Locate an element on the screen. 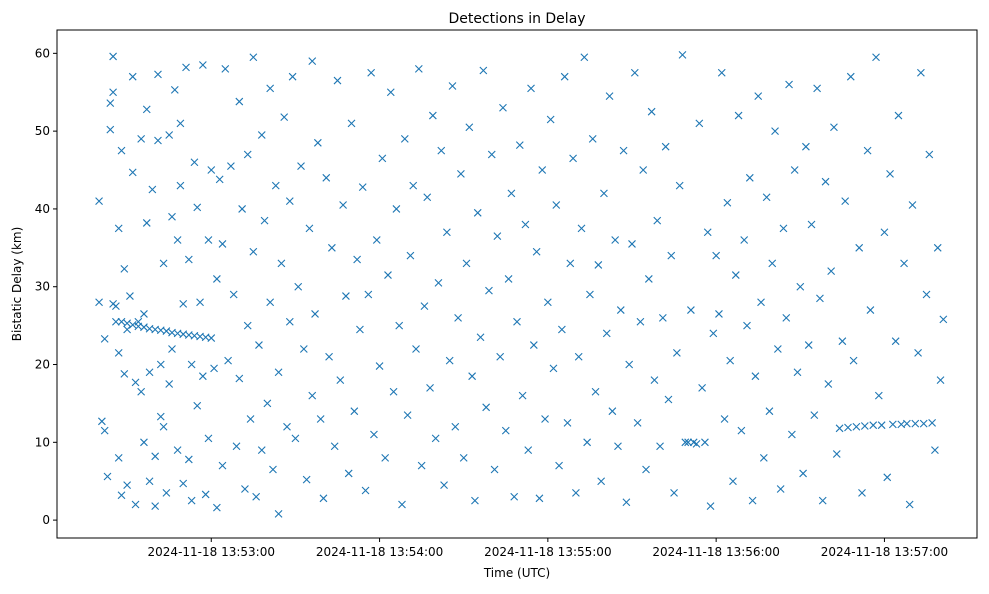 This screenshot has height=594, width=989. y-axis-label: Bistatic Delay (km) is located at coordinates (17, 284).